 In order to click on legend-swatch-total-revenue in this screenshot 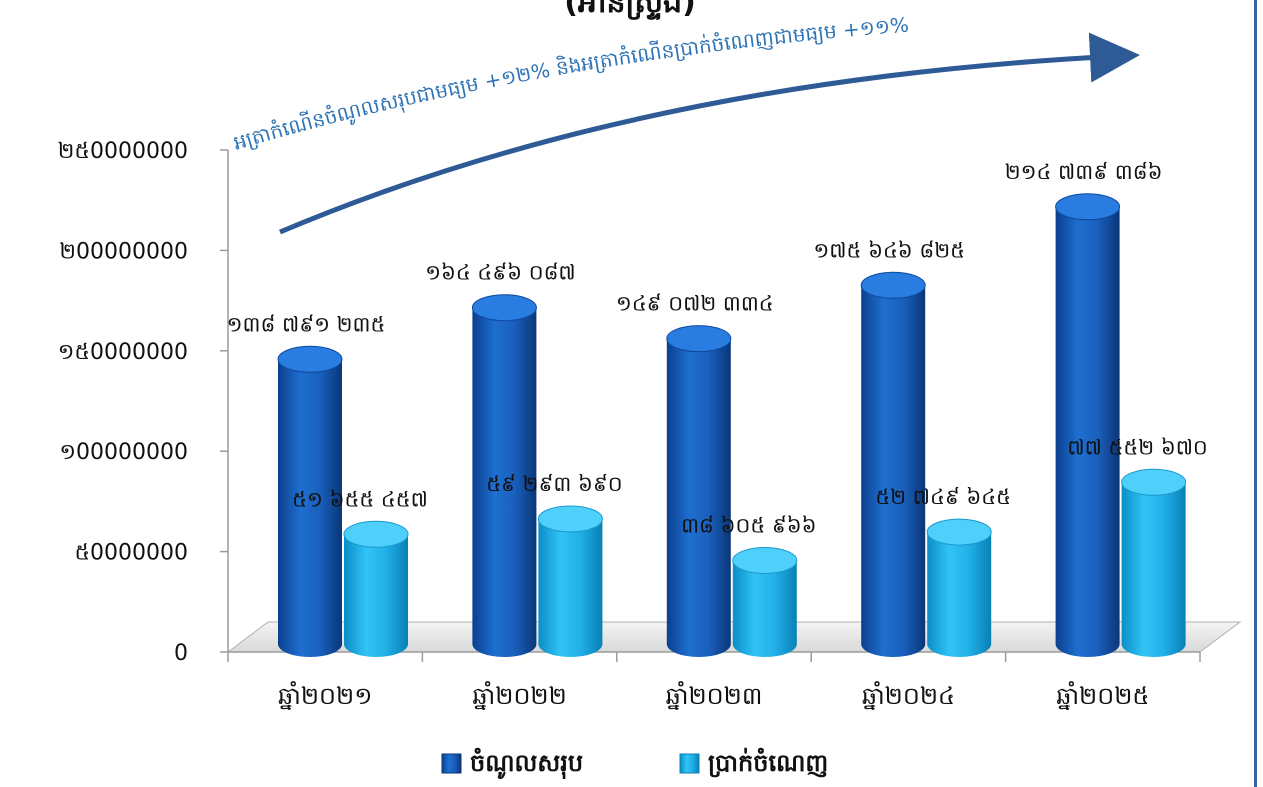, I will do `click(451, 763)`.